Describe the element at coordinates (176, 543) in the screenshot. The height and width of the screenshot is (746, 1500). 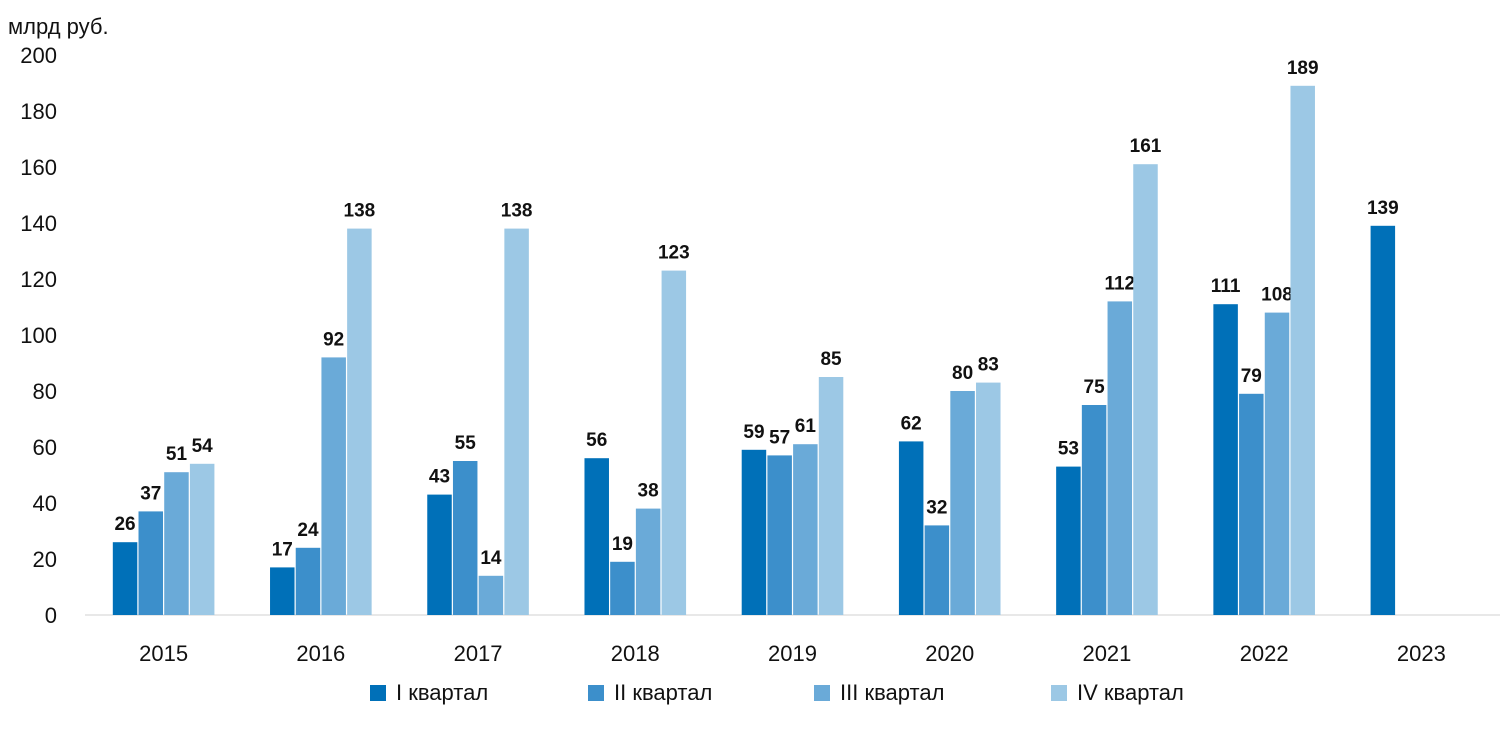
I see `bar-2015-q3` at that location.